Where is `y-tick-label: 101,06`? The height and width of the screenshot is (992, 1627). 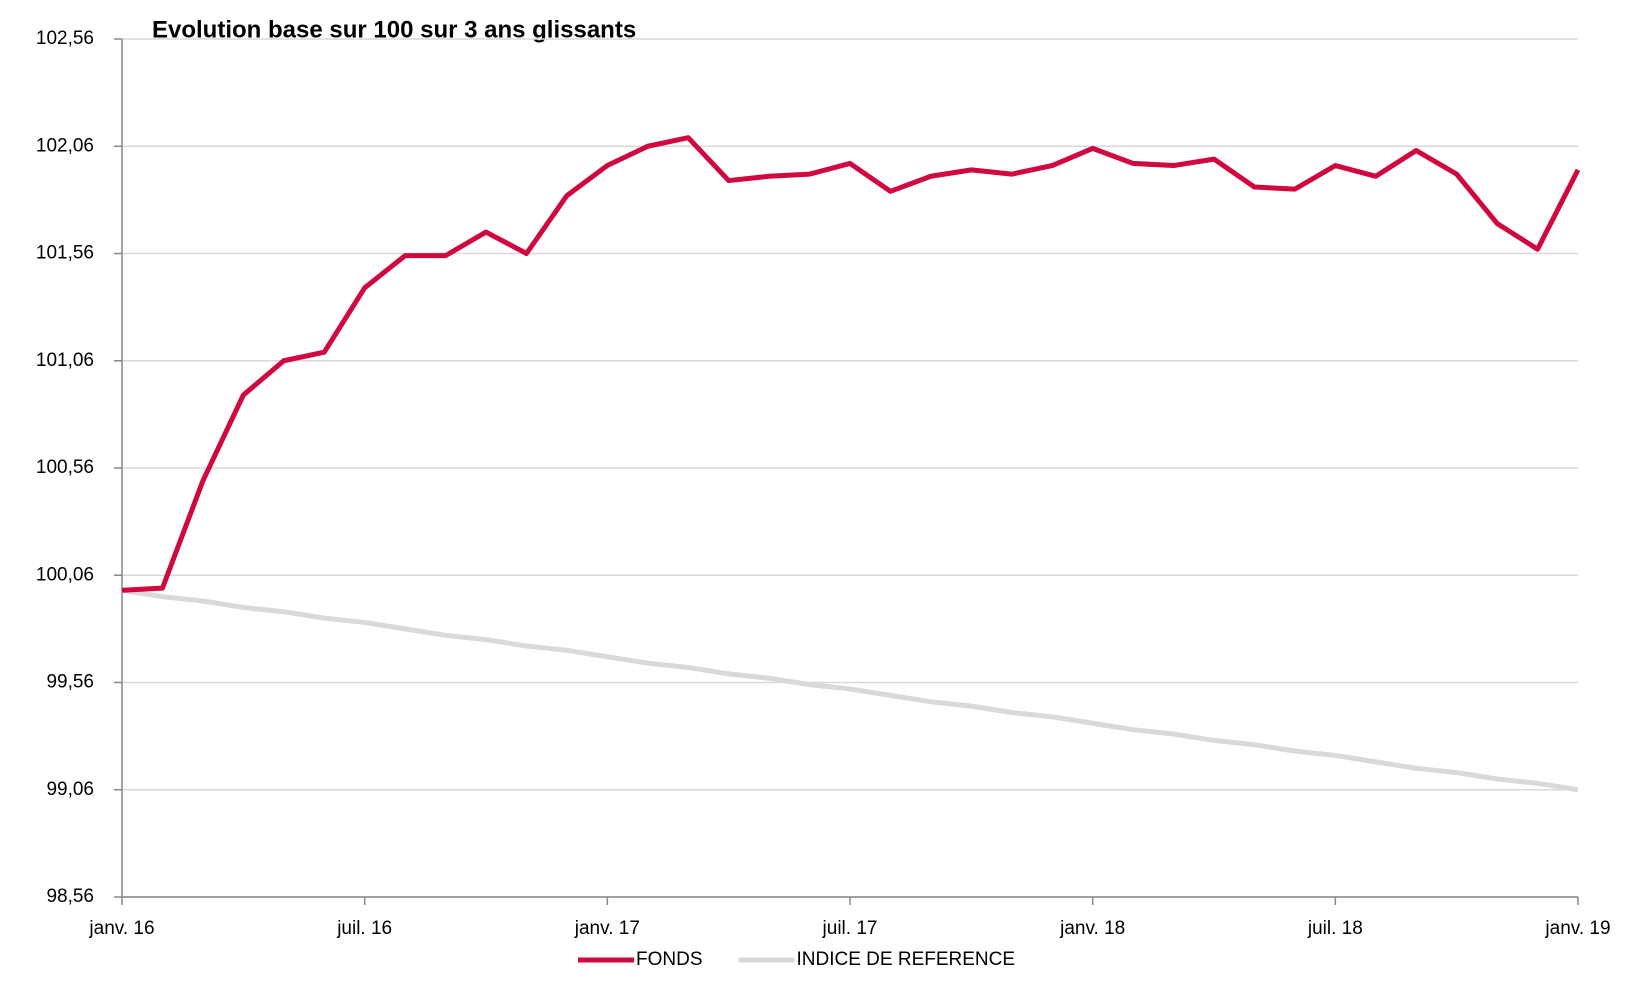
y-tick-label: 101,06 is located at coordinates (65, 360).